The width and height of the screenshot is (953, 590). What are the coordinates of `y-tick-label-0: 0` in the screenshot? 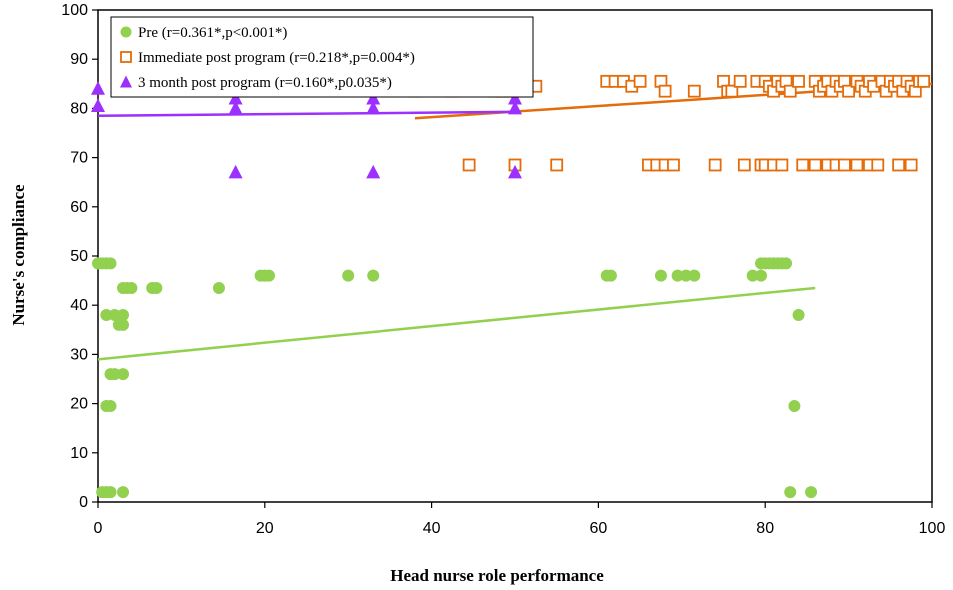 It's located at (83, 502).